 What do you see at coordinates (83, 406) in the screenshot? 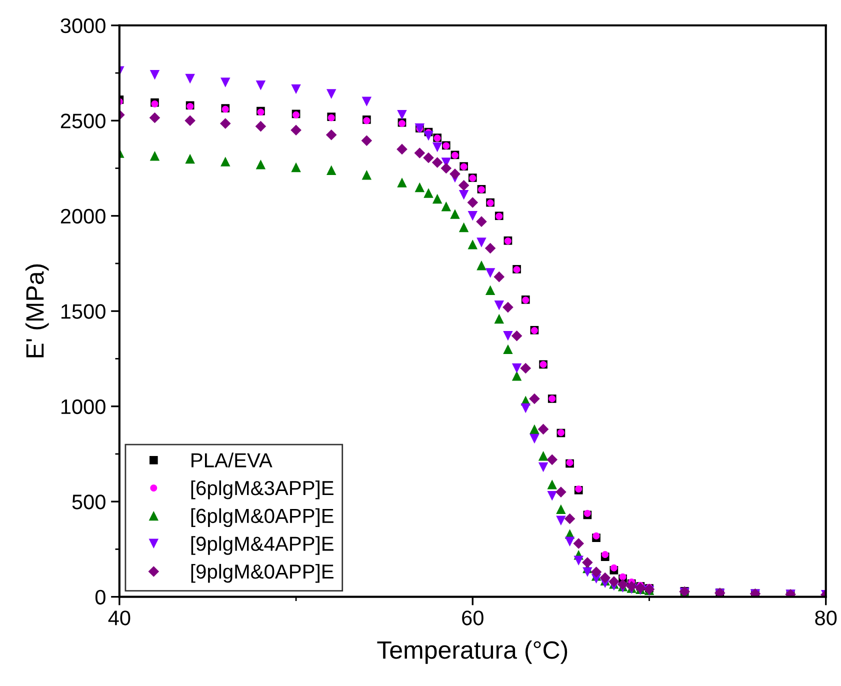
I see `y-tick-label: 1000` at bounding box center [83, 406].